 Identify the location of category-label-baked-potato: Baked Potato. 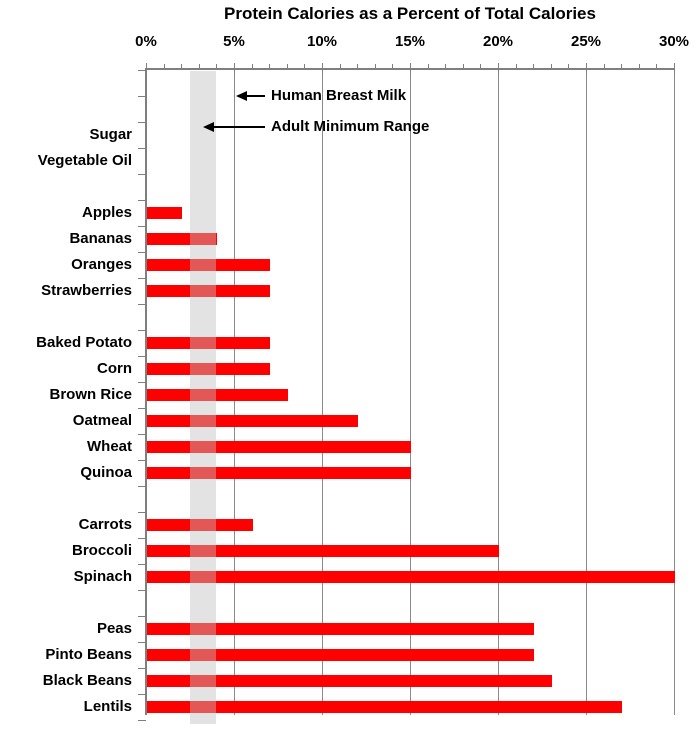
(84, 342).